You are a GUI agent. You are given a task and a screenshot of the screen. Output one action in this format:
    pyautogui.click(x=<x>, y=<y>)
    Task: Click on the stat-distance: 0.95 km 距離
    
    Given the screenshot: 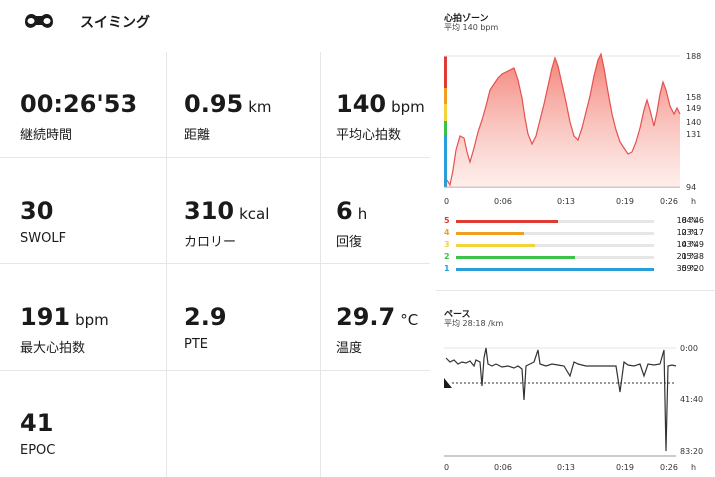 What is the action you would take?
    pyautogui.click(x=228, y=116)
    